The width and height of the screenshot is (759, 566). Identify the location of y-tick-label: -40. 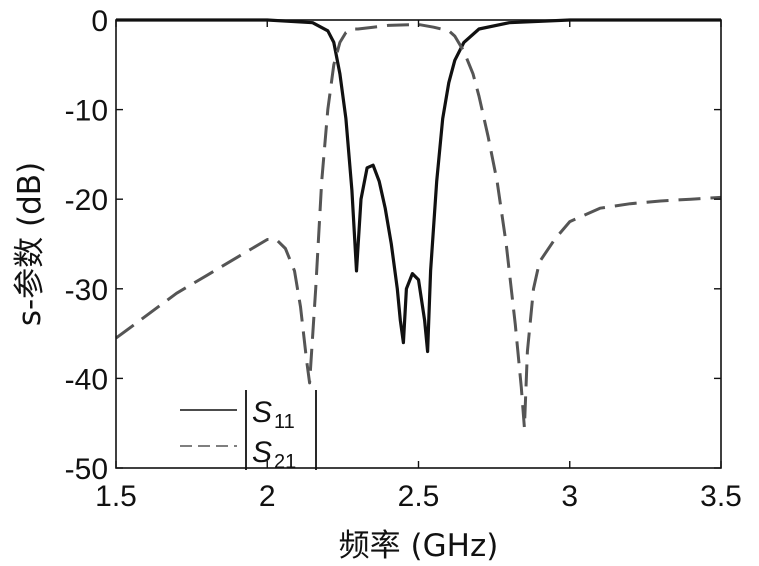
(86, 379).